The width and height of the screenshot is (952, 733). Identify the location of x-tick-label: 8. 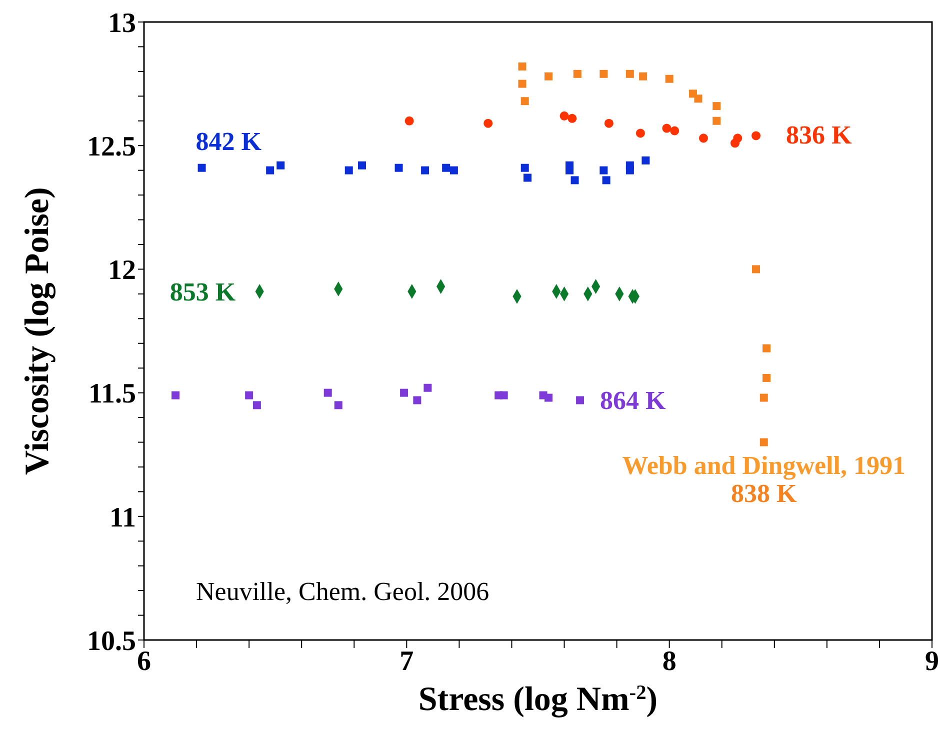
(669, 661).